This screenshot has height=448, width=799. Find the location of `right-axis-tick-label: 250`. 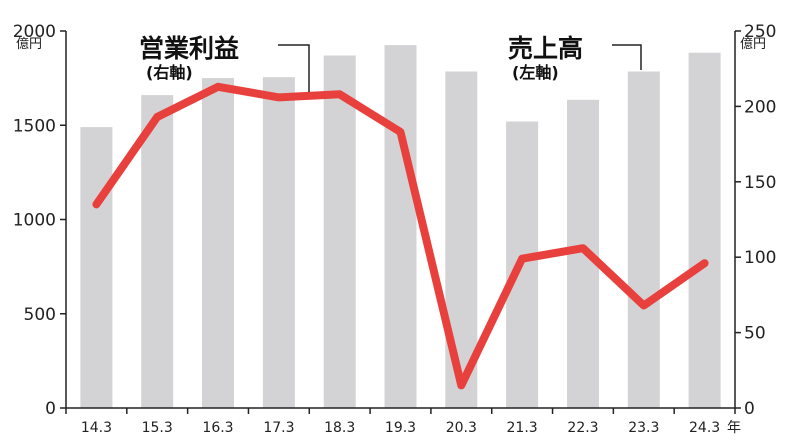

right-axis-tick-label: 250 is located at coordinates (760, 32).